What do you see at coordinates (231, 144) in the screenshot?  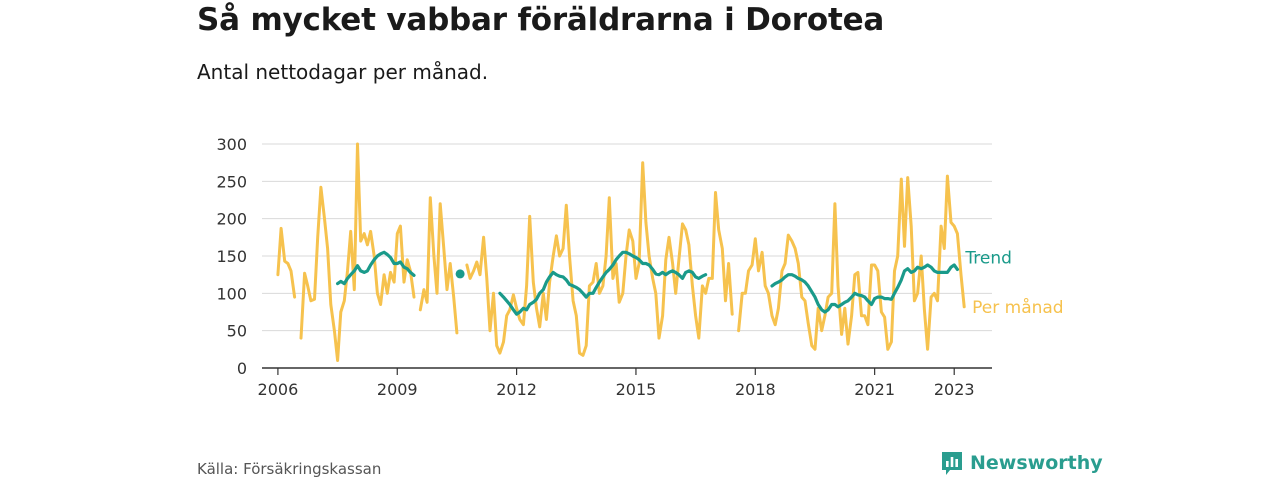 I see `y-tick-label: 300` at bounding box center [231, 144].